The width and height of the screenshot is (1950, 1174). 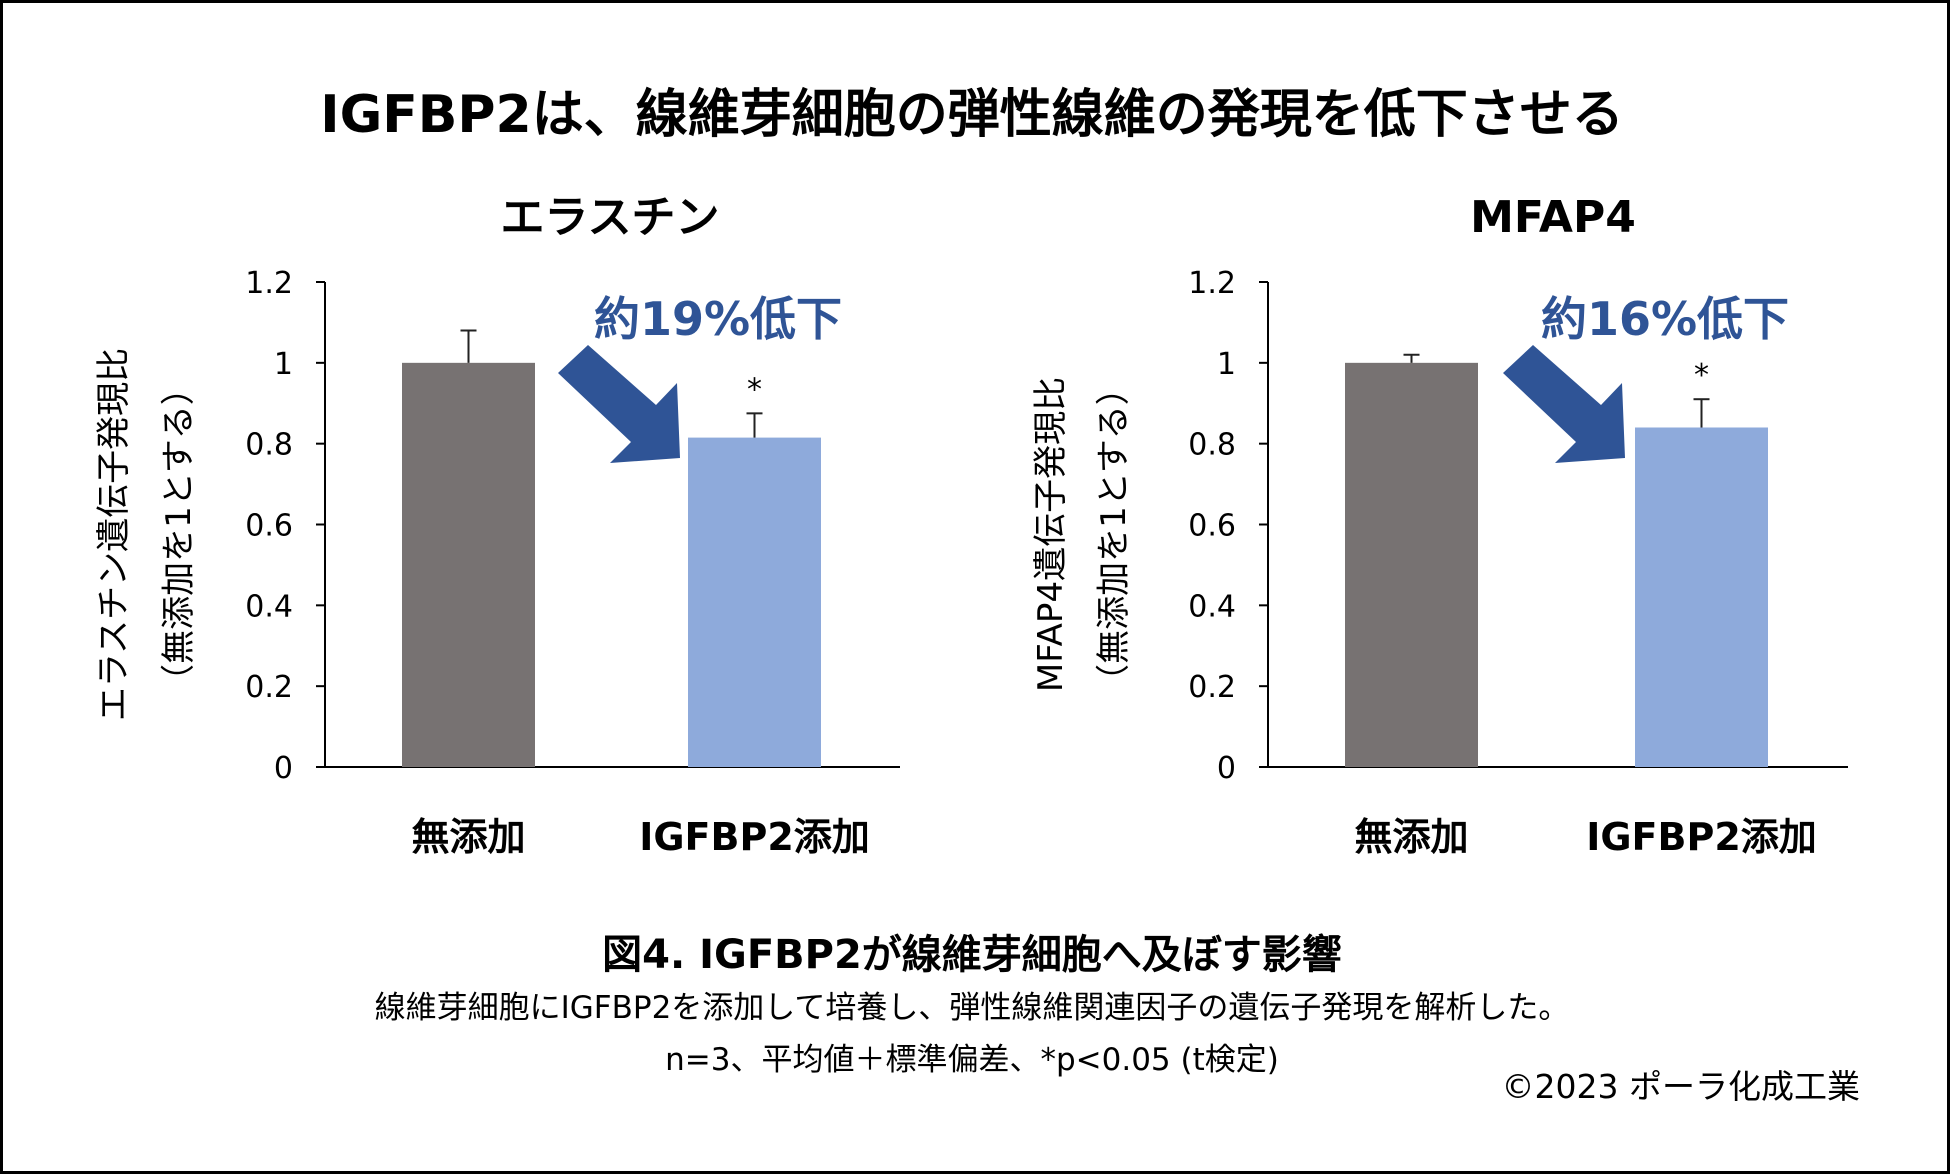 What do you see at coordinates (1665, 319) in the screenshot?
I see `reduction-annotation: 約16%低下` at bounding box center [1665, 319].